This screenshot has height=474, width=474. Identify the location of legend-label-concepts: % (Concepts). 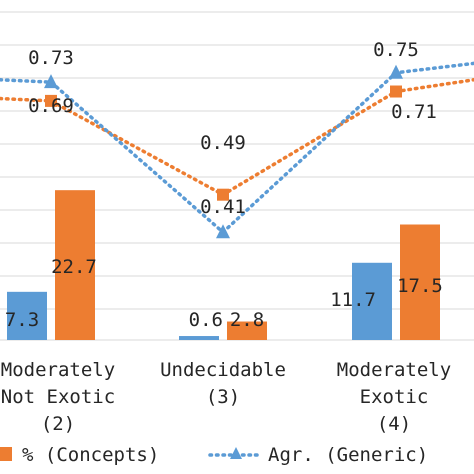
(90, 455).